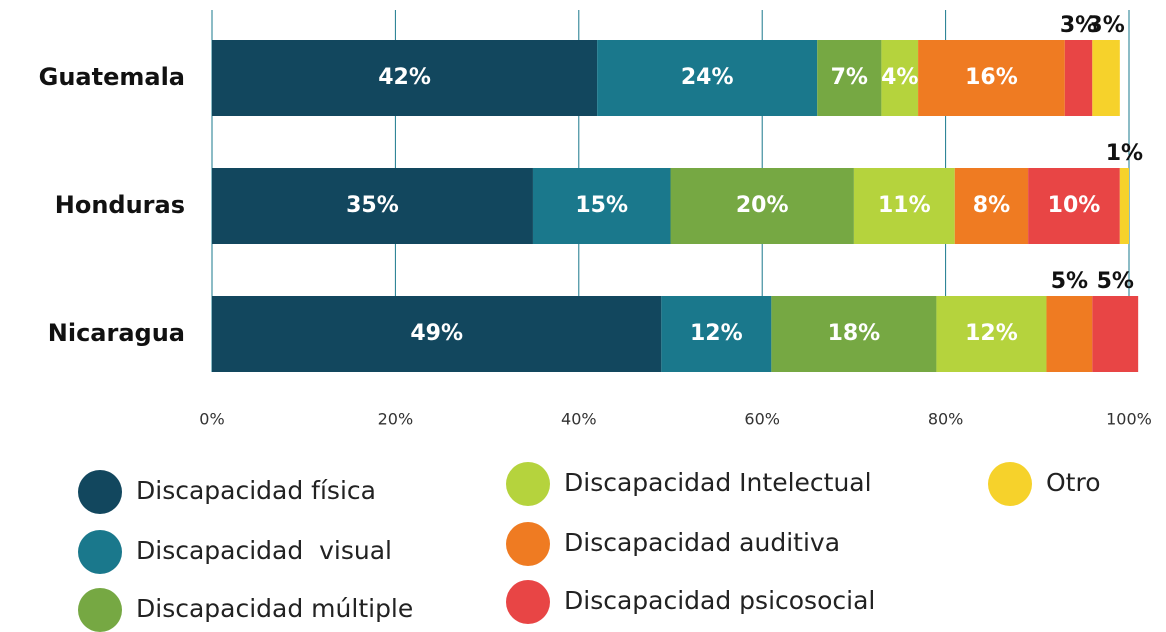  I want to click on x-tick-label: 60%, so click(762, 419).